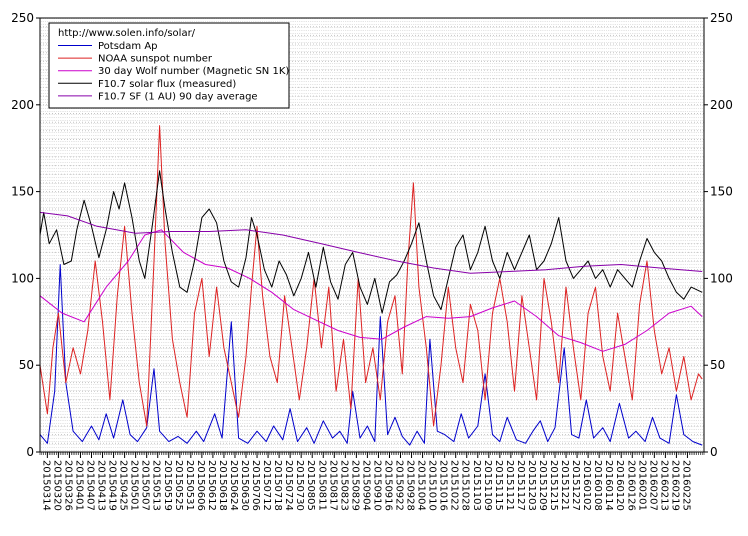 The height and width of the screenshot is (536, 748). What do you see at coordinates (45, 485) in the screenshot?
I see `x-tick-label: 20150314` at bounding box center [45, 485].